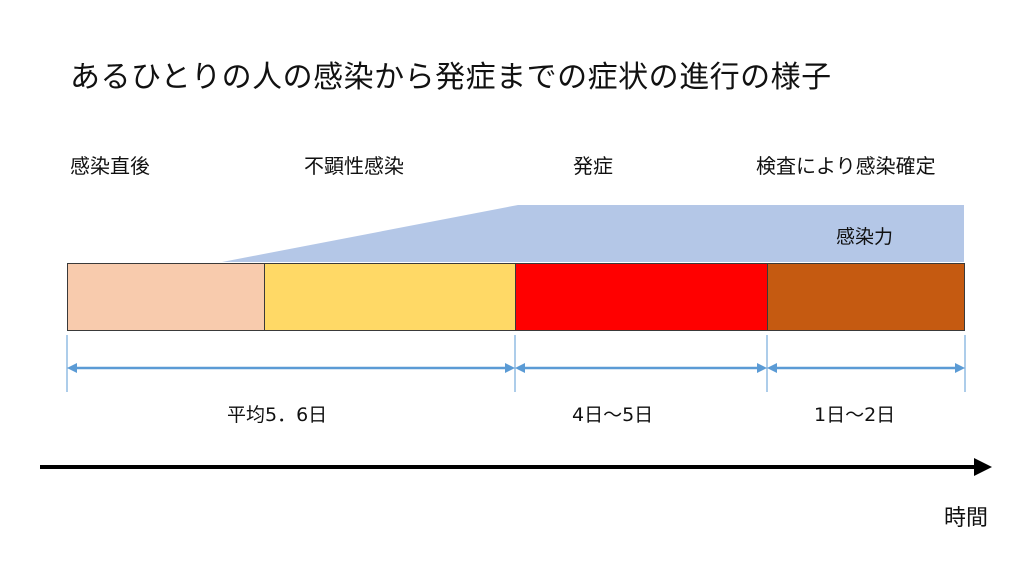  I want to click on bar-segment-immediate, so click(166, 297).